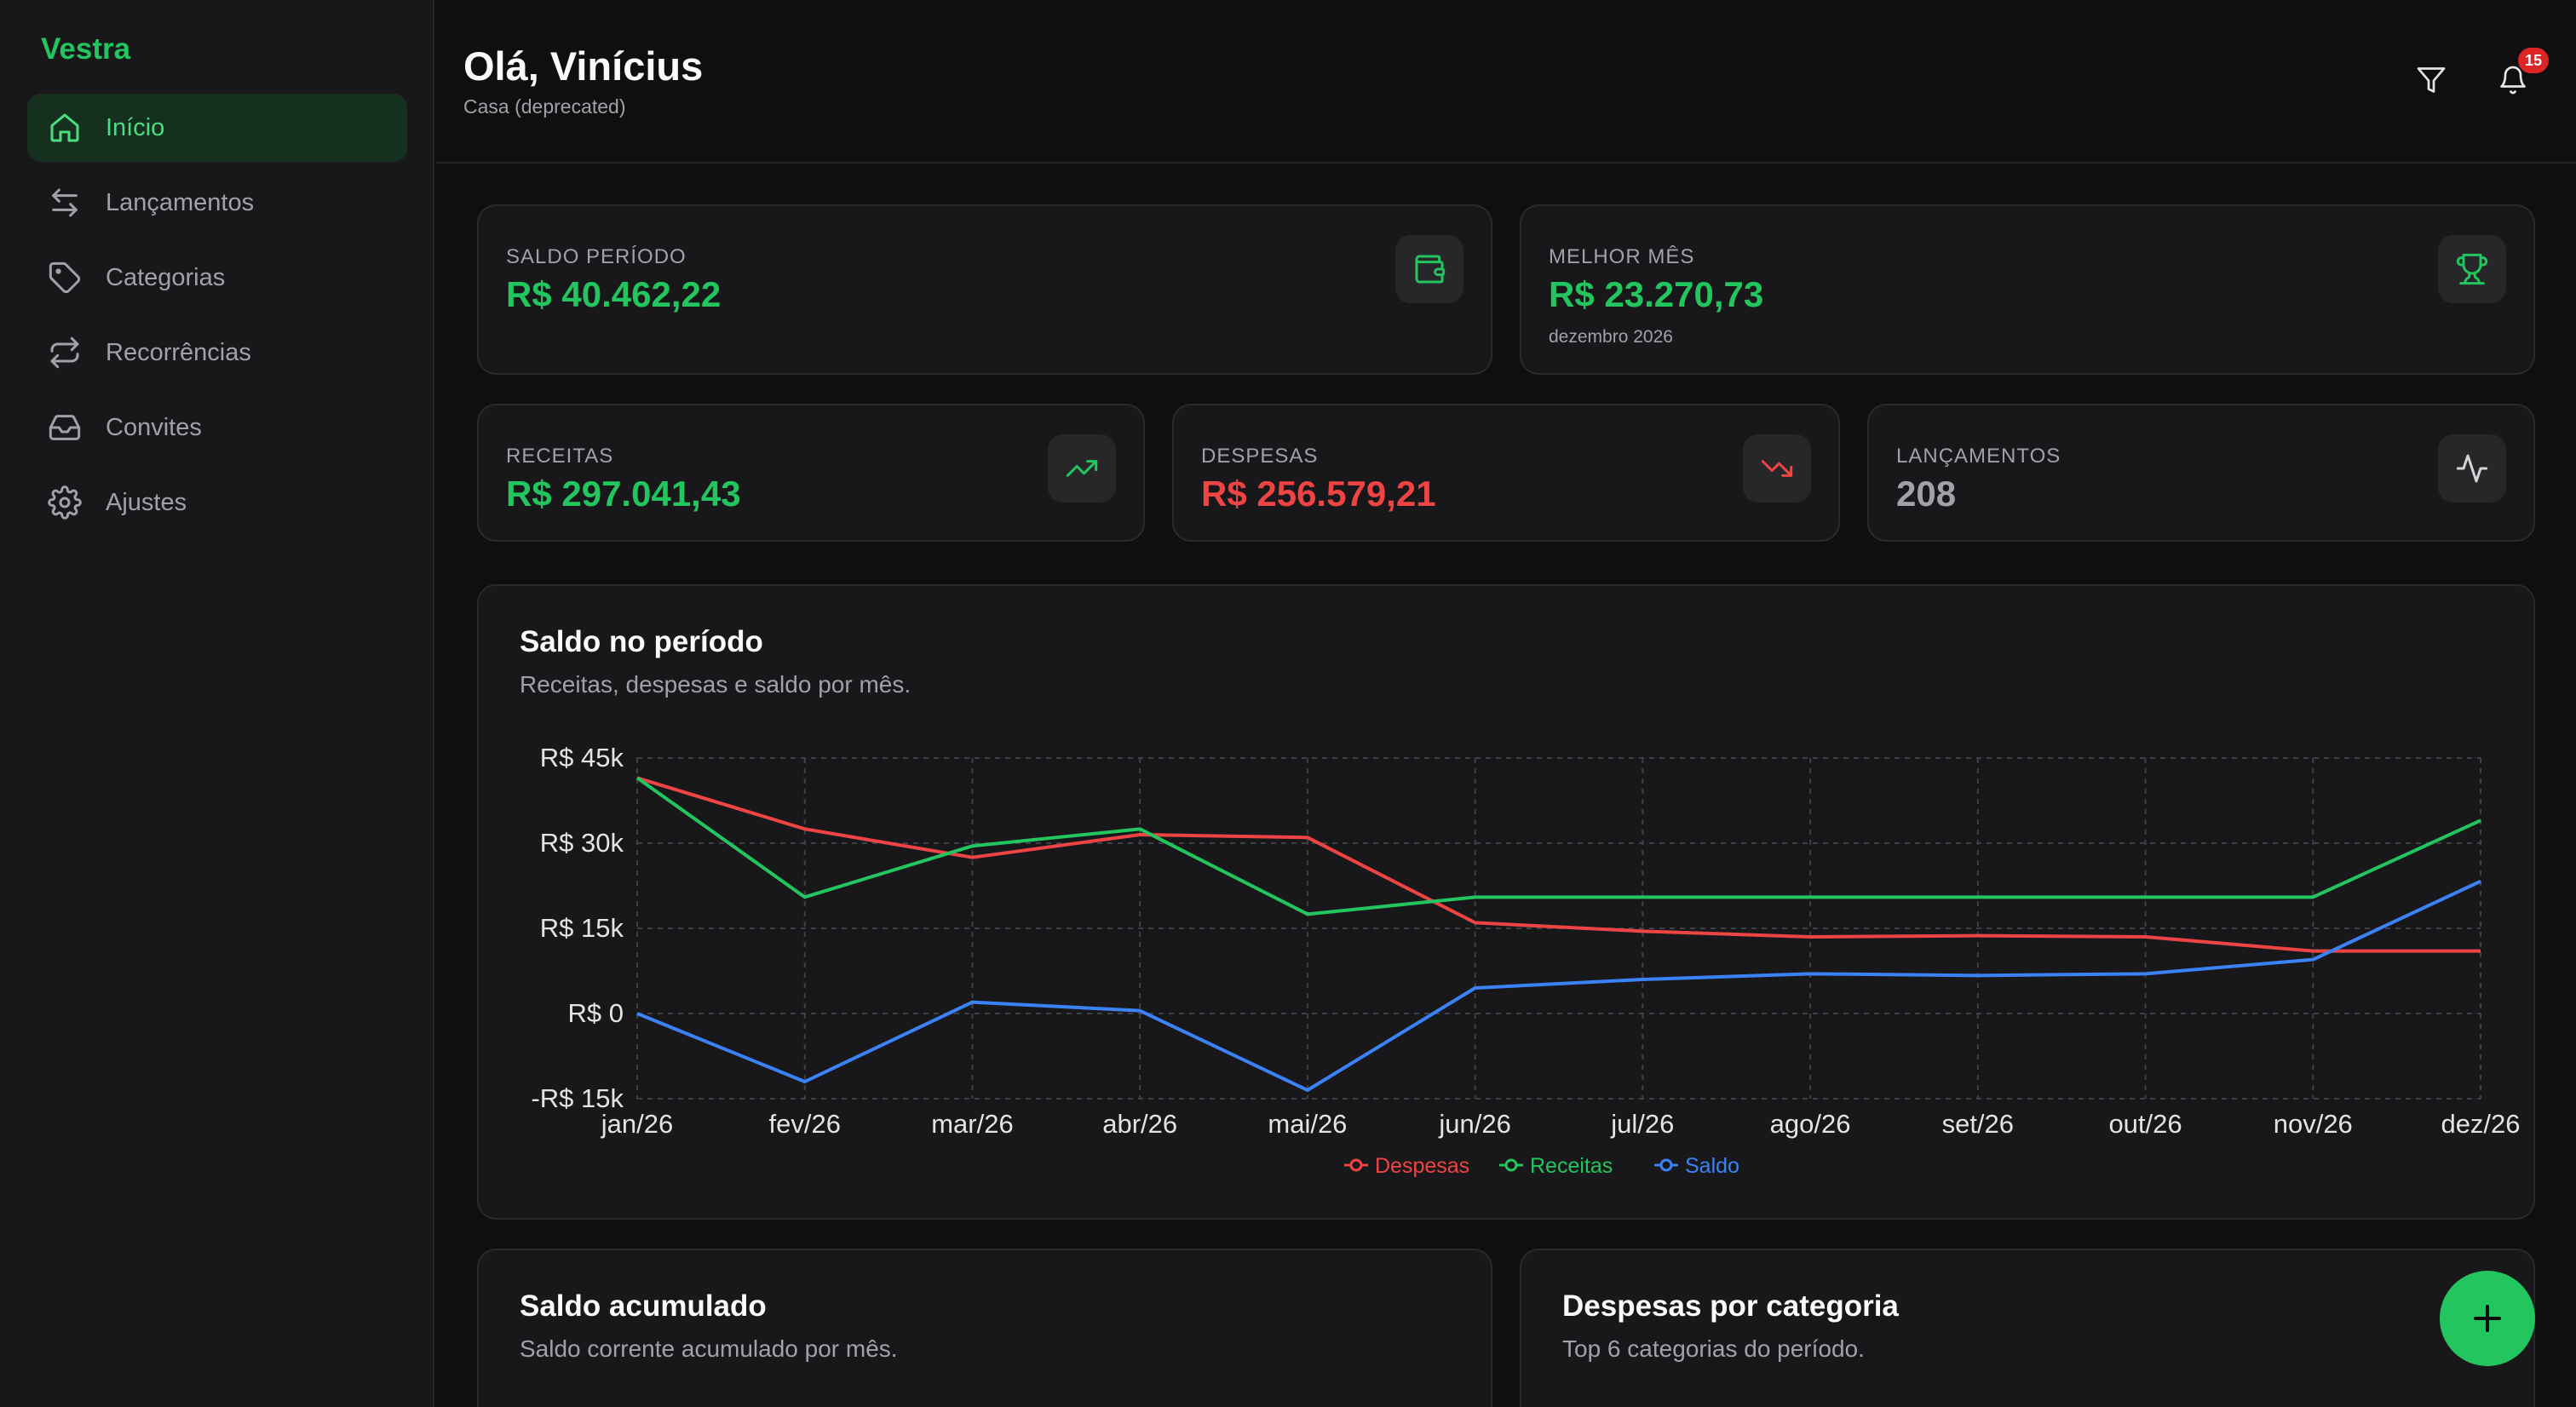 Image resolution: width=2576 pixels, height=1407 pixels. Describe the element at coordinates (217, 502) in the screenshot. I see `sidebar-item-ajustes: Ajustes` at that location.